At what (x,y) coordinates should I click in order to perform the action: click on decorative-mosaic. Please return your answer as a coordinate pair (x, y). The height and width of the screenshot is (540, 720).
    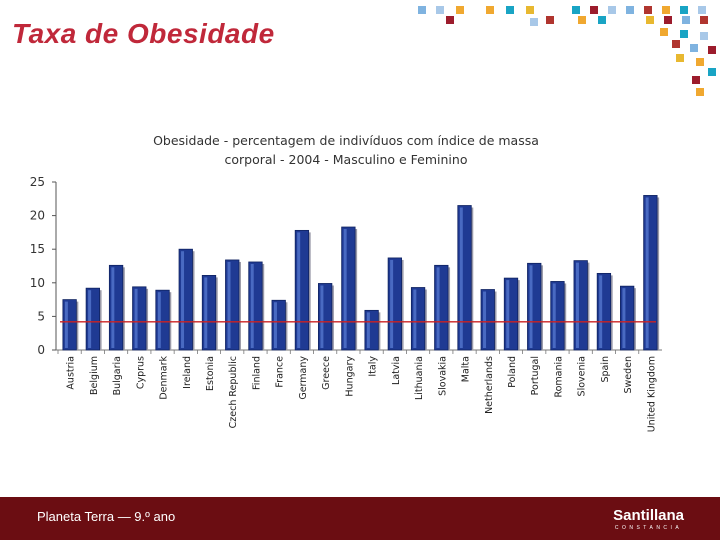
    Looking at the image, I should click on (567, 51).